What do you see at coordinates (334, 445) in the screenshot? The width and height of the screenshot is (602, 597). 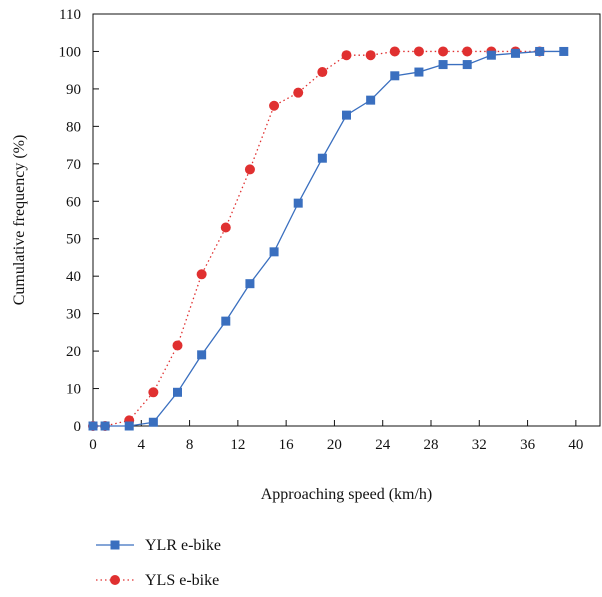 I see `x-tick-label: 20` at bounding box center [334, 445].